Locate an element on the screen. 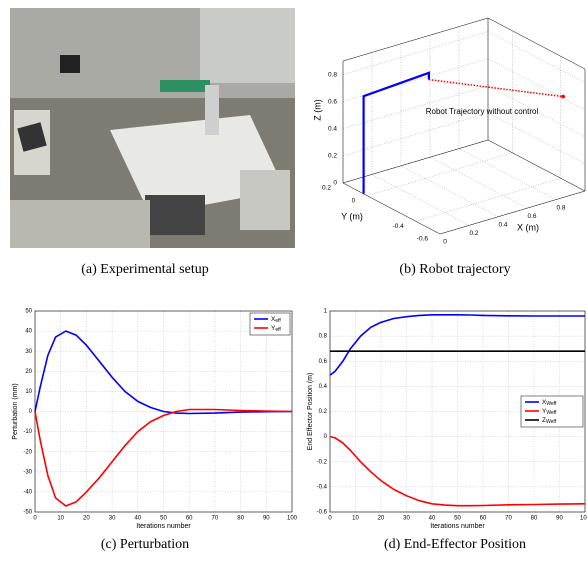  x-tick-label: 0.6 is located at coordinates (531, 216).